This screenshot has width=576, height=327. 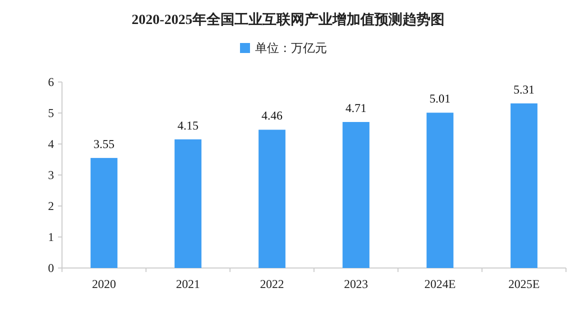 I want to click on legend-label: 单位：万亿元, so click(x=291, y=48).